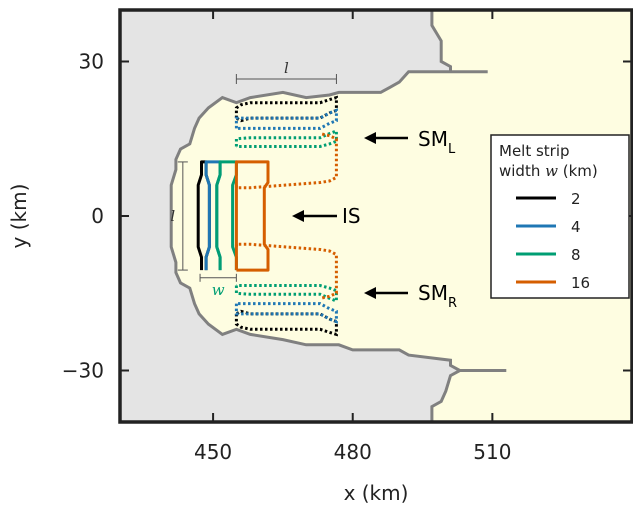 This screenshot has height=506, width=633. I want to click on melt-strip-series, so click(267, 216).